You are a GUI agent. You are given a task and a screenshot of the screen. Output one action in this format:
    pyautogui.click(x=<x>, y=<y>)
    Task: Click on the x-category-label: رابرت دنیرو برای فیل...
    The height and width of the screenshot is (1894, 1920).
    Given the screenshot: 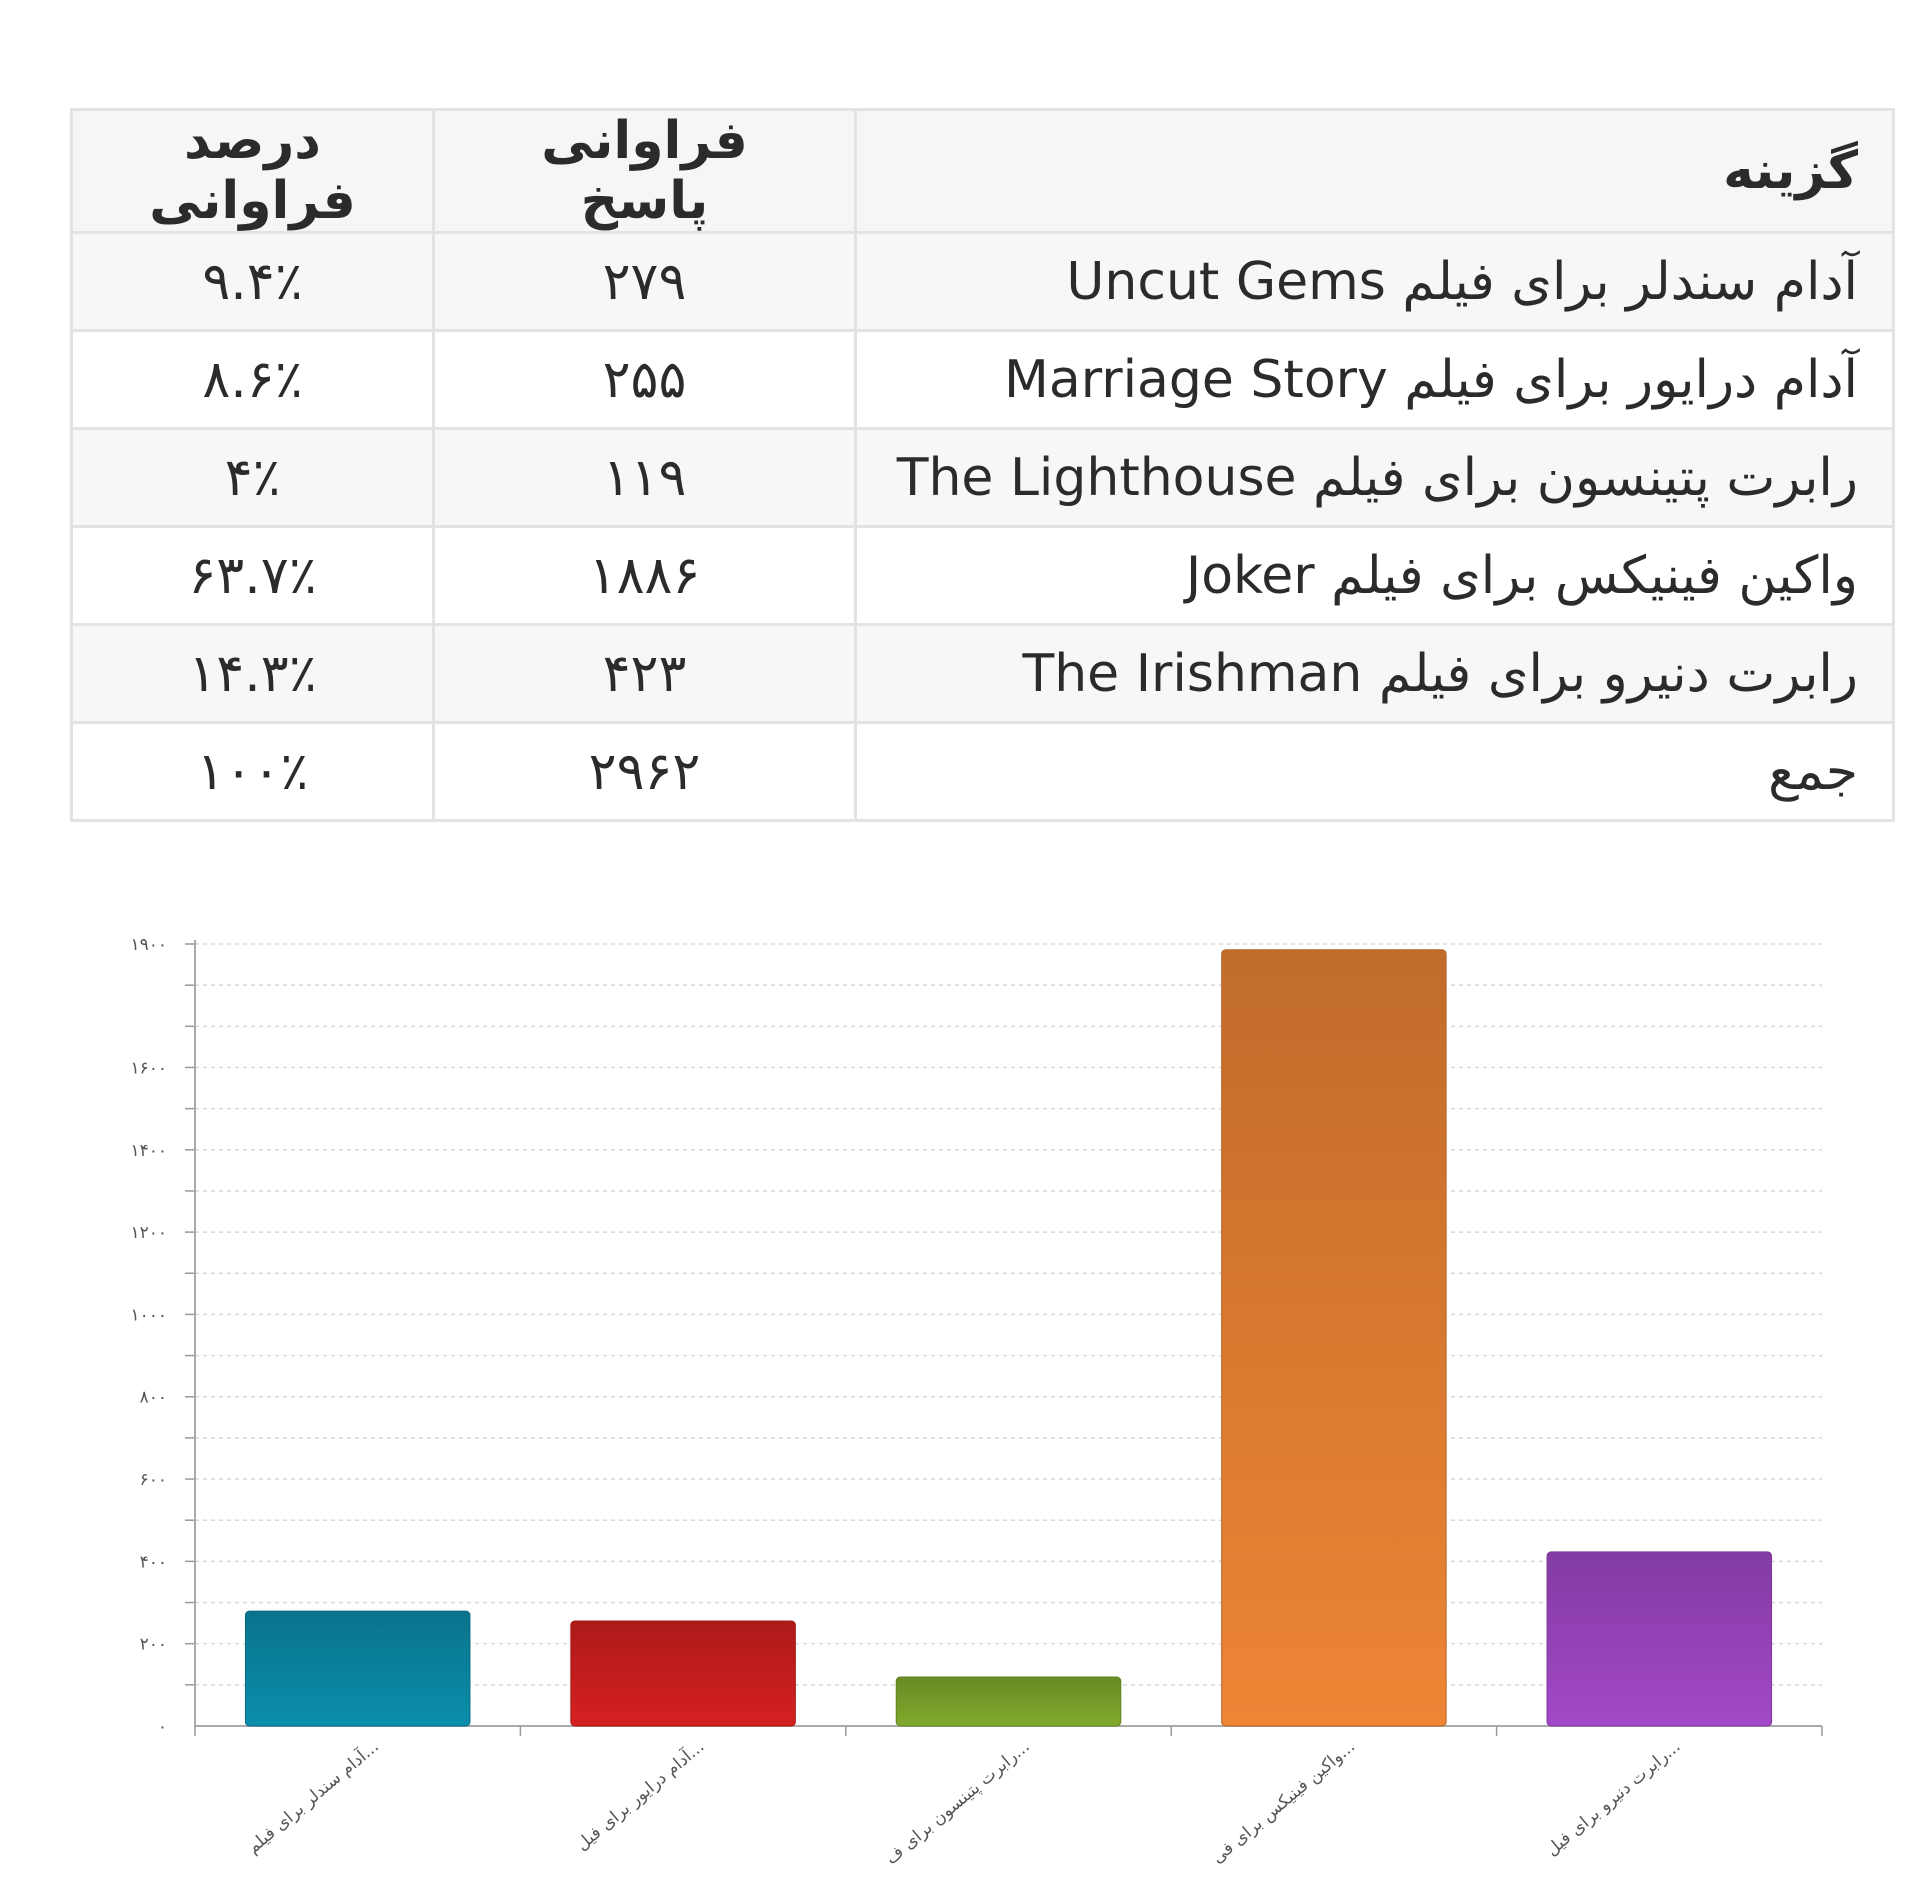 What is the action you would take?
    pyautogui.click(x=1613, y=1799)
    